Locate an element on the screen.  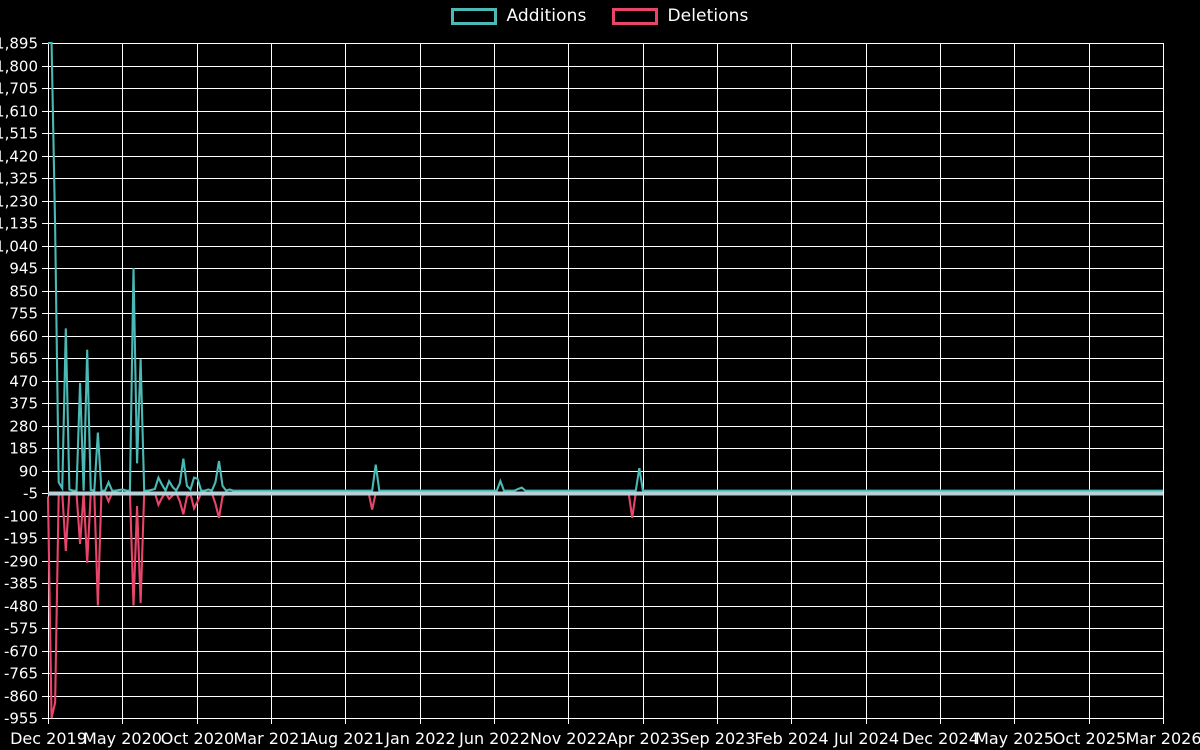
y-axis-tick-label: -195 is located at coordinates (21, 539).